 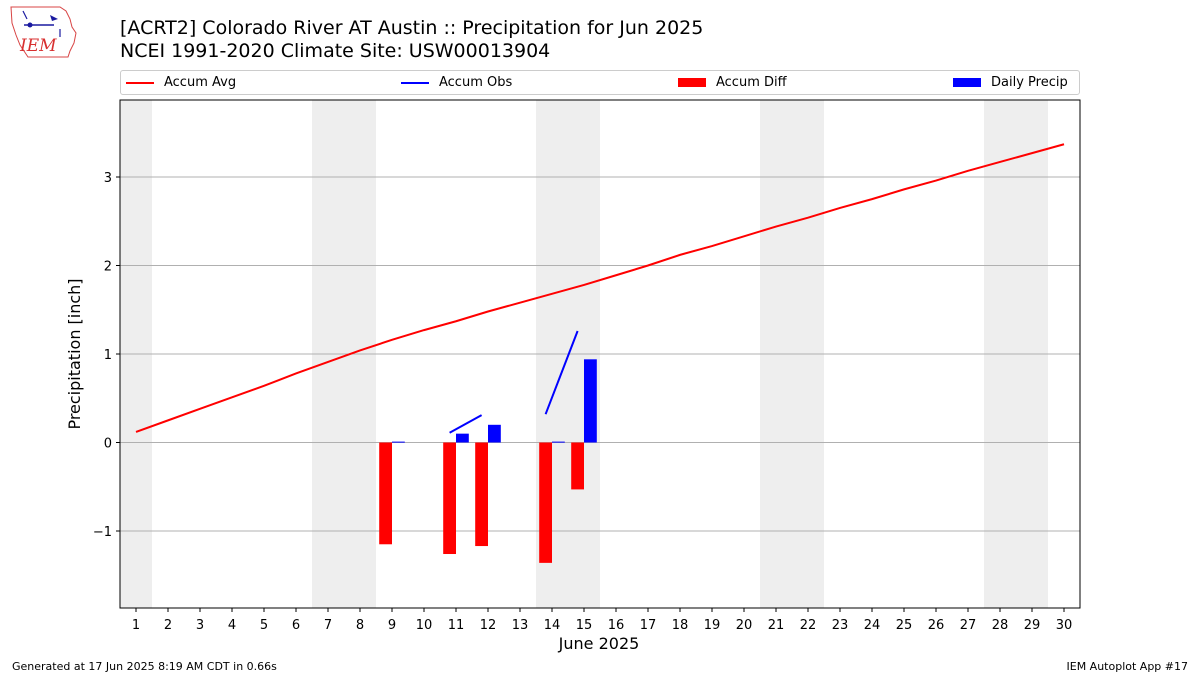 I want to click on legend-swatch-daily-precip, so click(x=967, y=82).